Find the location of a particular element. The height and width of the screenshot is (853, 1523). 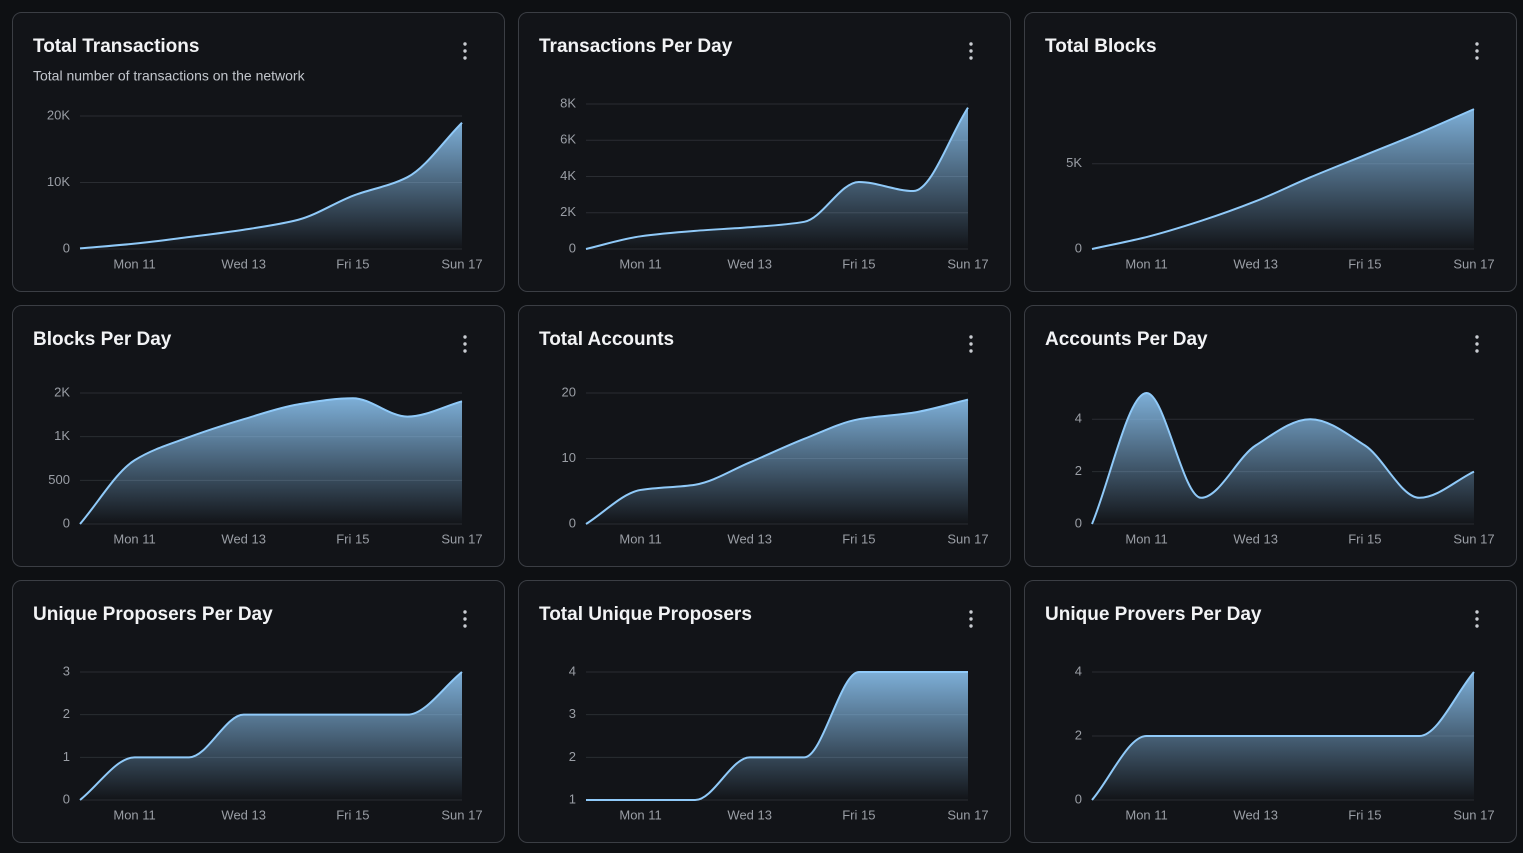

y-tick-label: 10K is located at coordinates (58, 181).